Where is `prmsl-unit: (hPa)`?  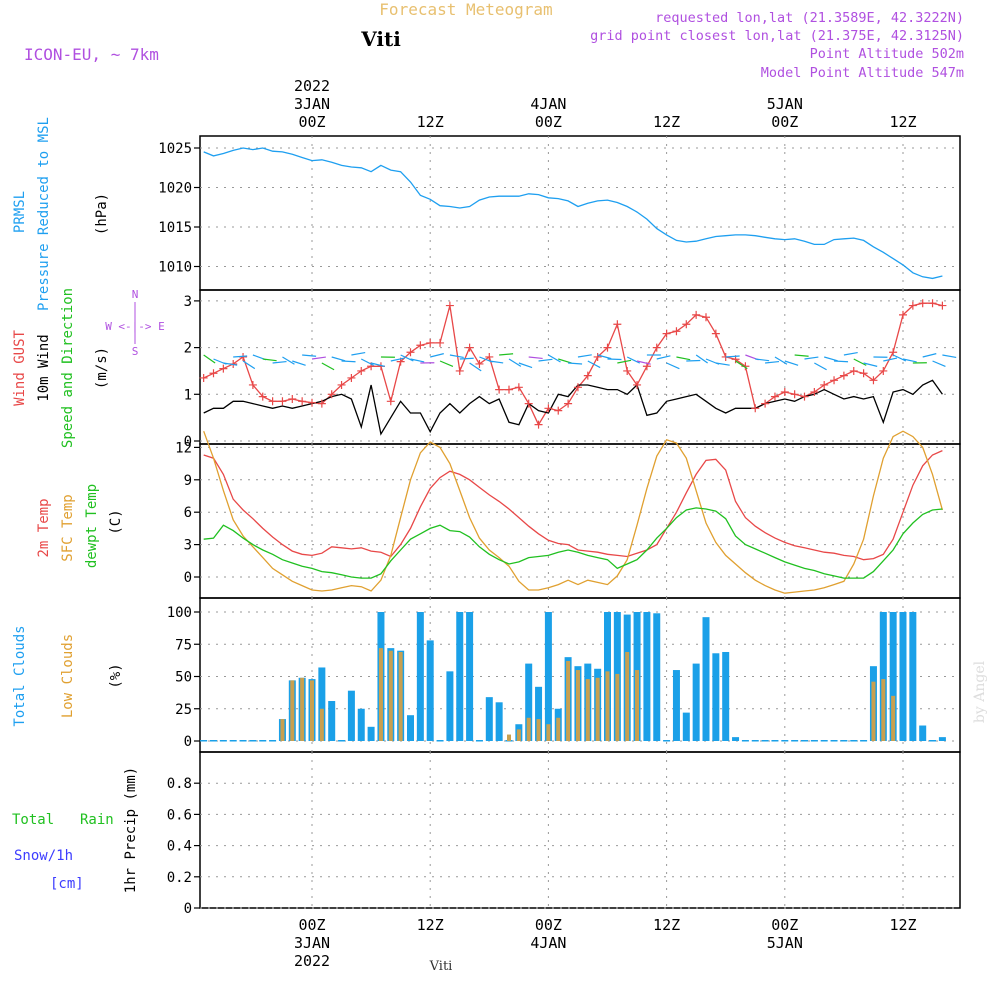
prmsl-unit: (hPa) is located at coordinates (102, 214).